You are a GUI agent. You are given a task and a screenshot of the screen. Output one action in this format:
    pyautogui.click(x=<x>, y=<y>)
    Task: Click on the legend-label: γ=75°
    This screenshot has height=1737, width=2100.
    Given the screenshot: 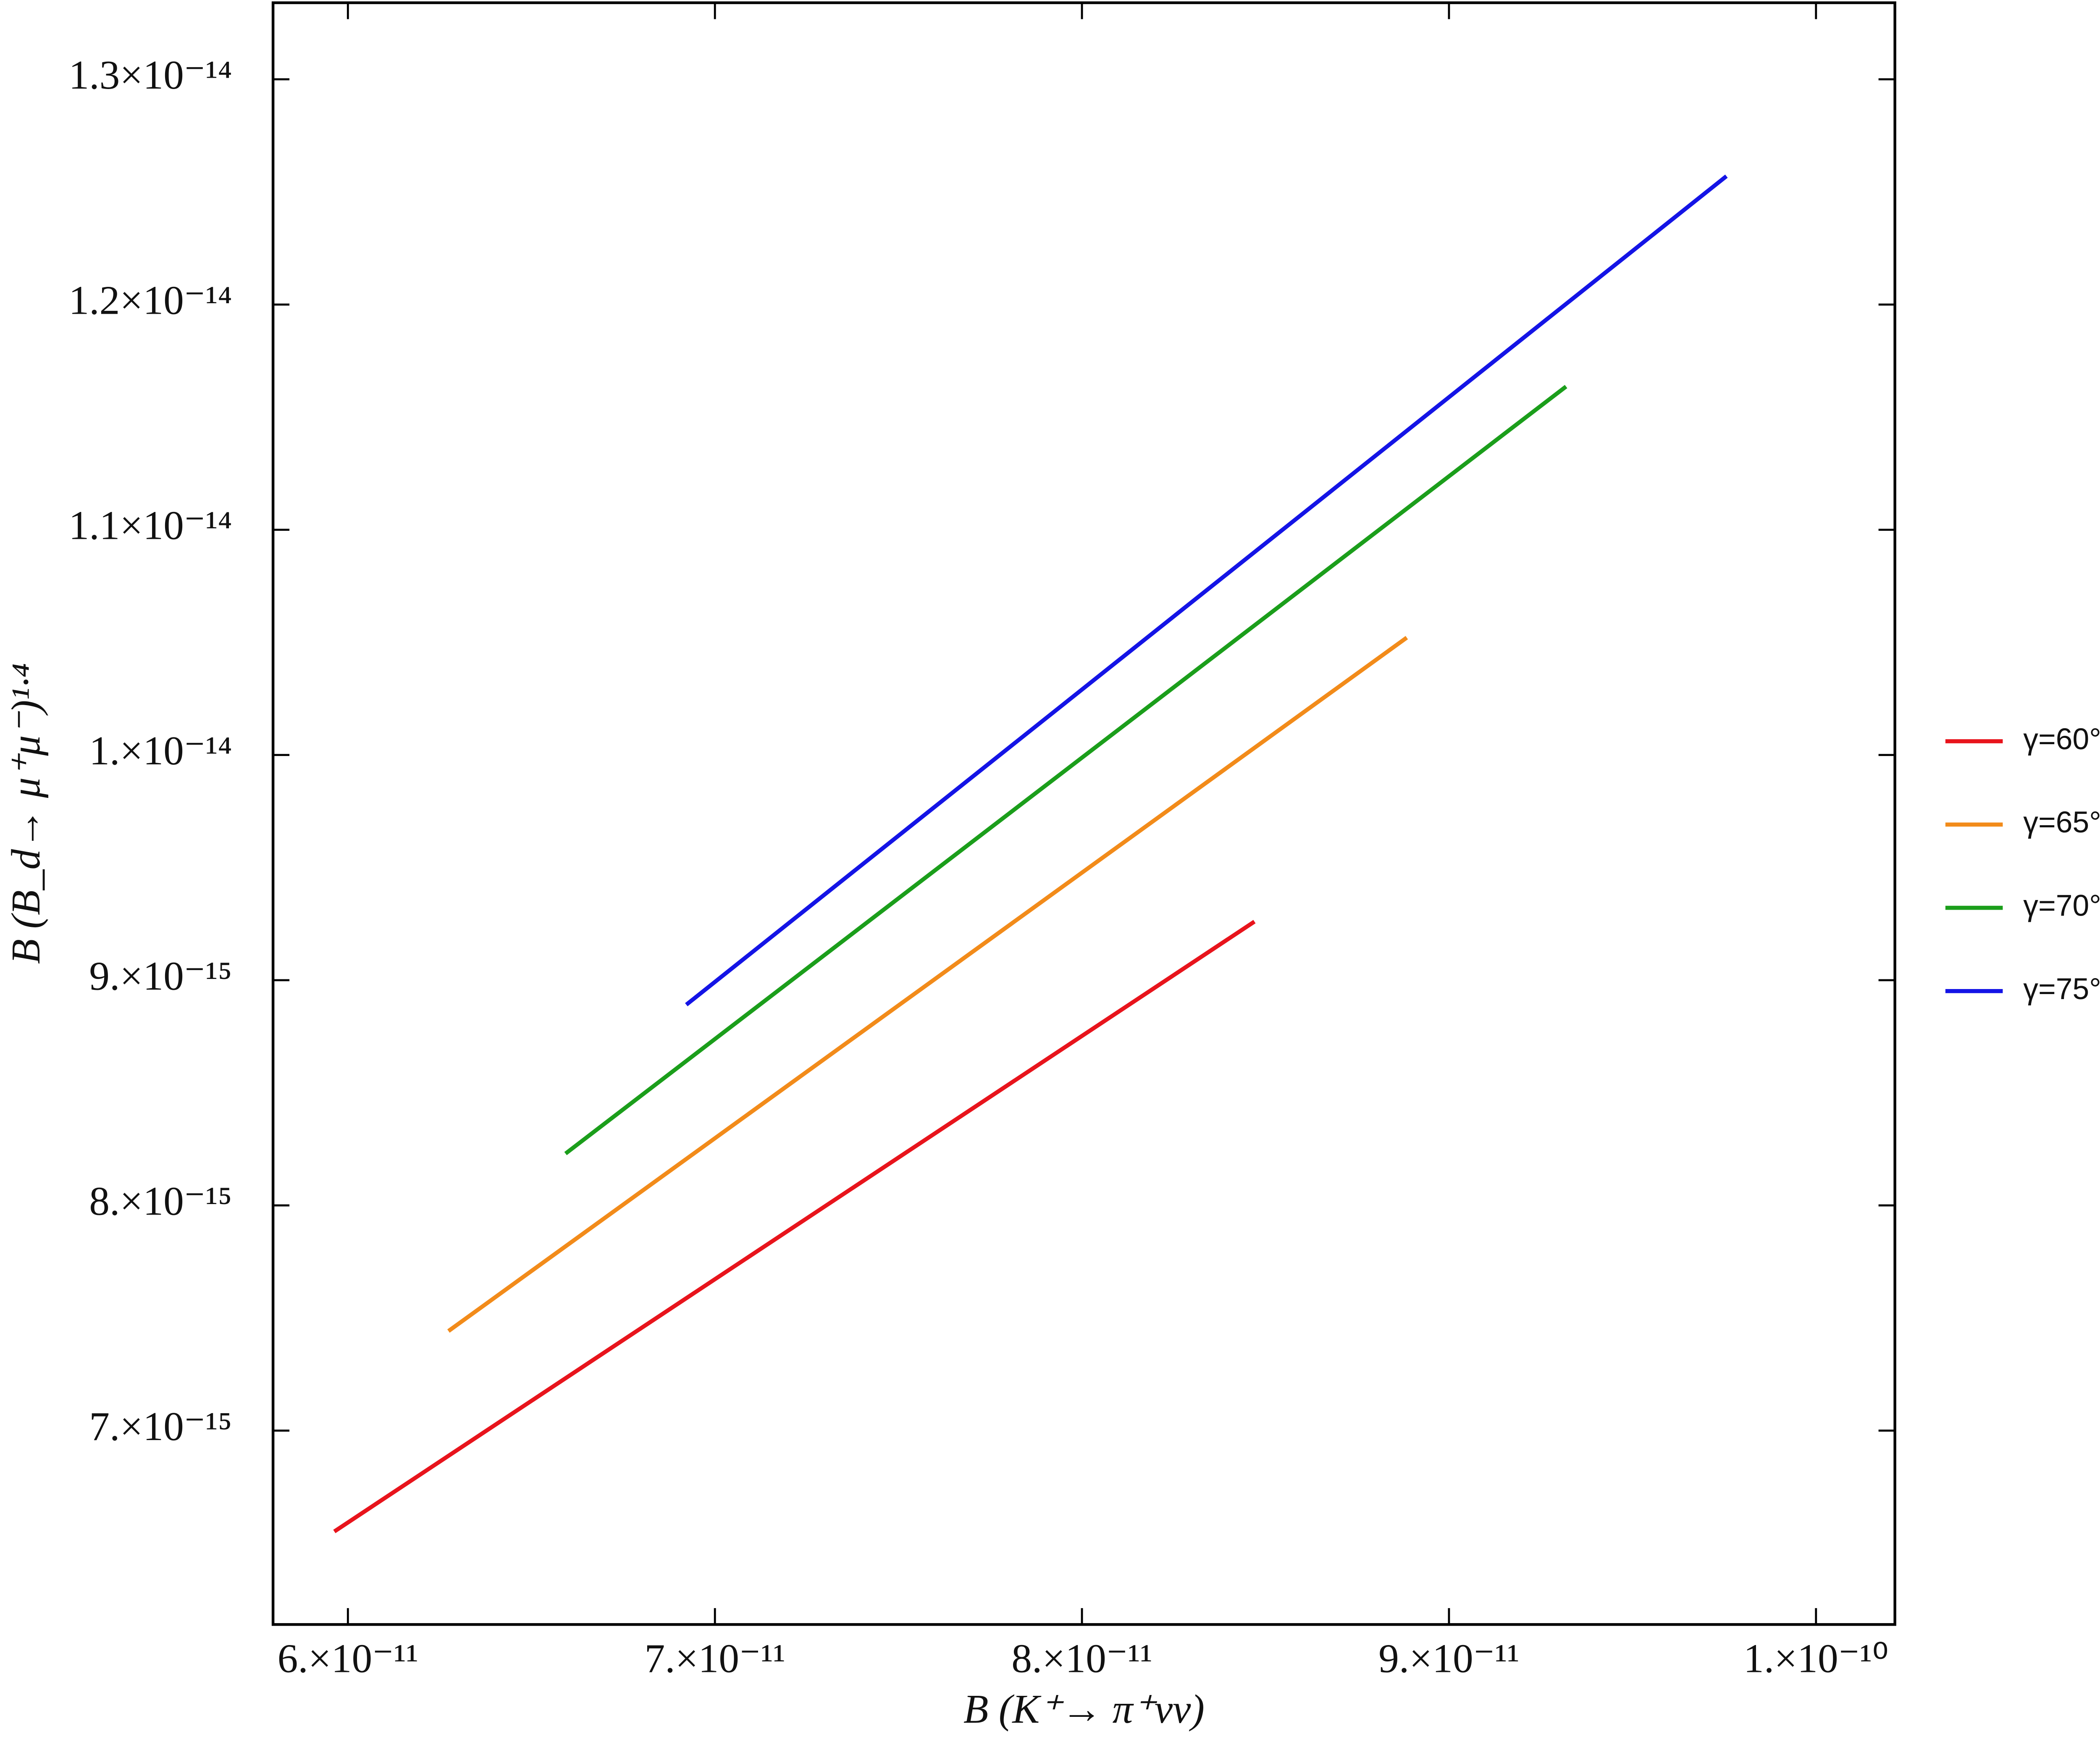 What is the action you would take?
    pyautogui.click(x=2061, y=989)
    